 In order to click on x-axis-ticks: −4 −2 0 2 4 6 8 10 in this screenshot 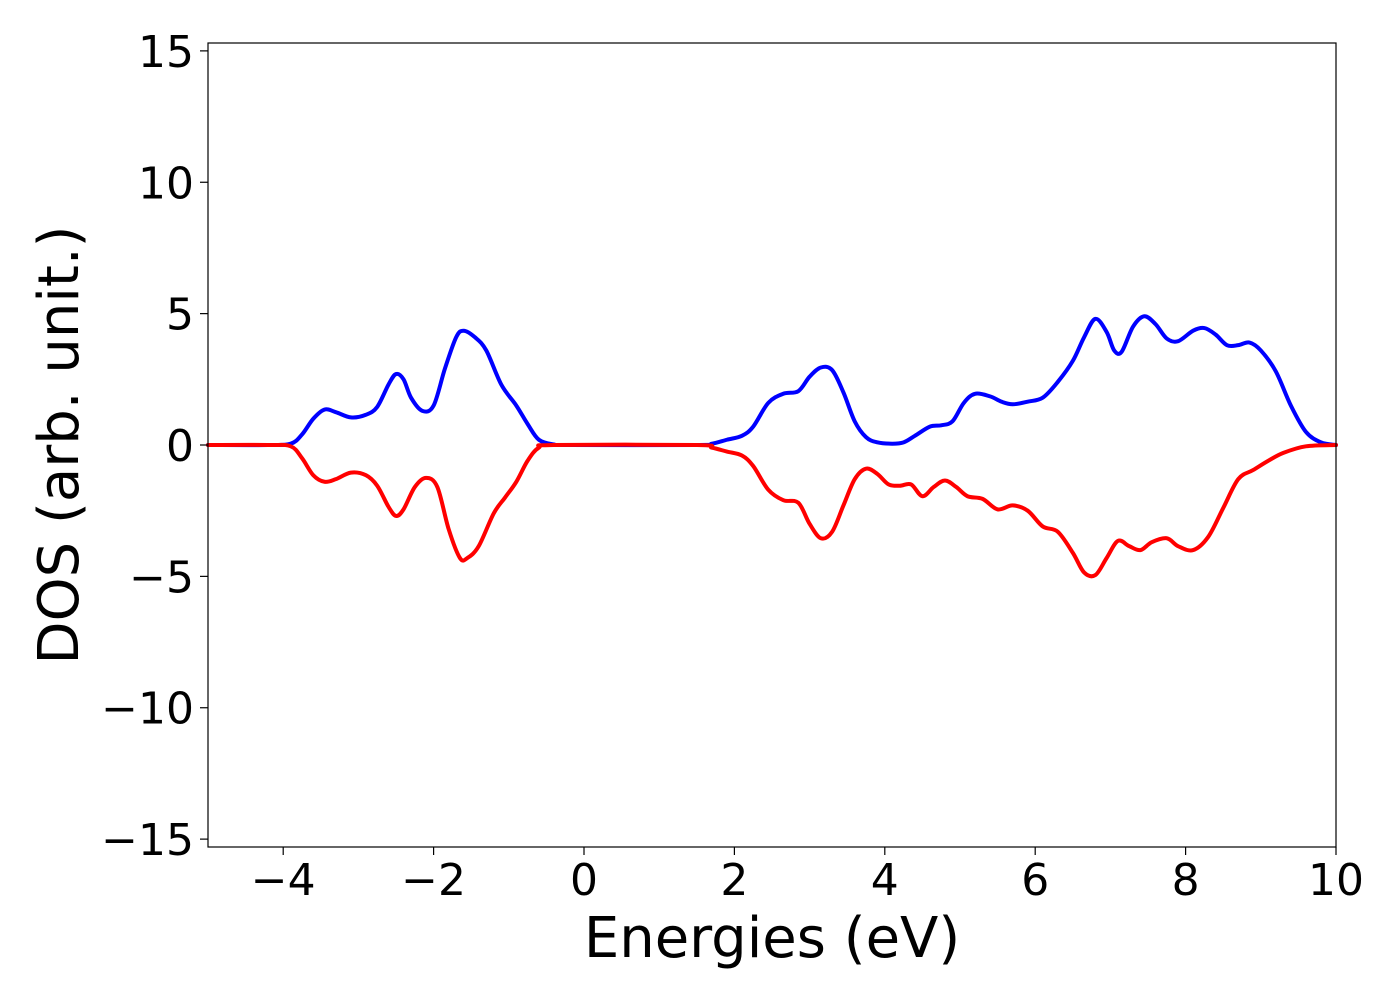, I will do `click(807, 876)`.